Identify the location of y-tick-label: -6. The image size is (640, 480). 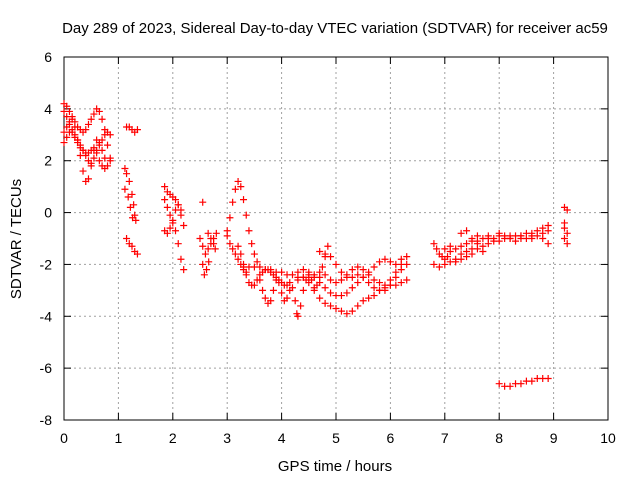
(46, 368).